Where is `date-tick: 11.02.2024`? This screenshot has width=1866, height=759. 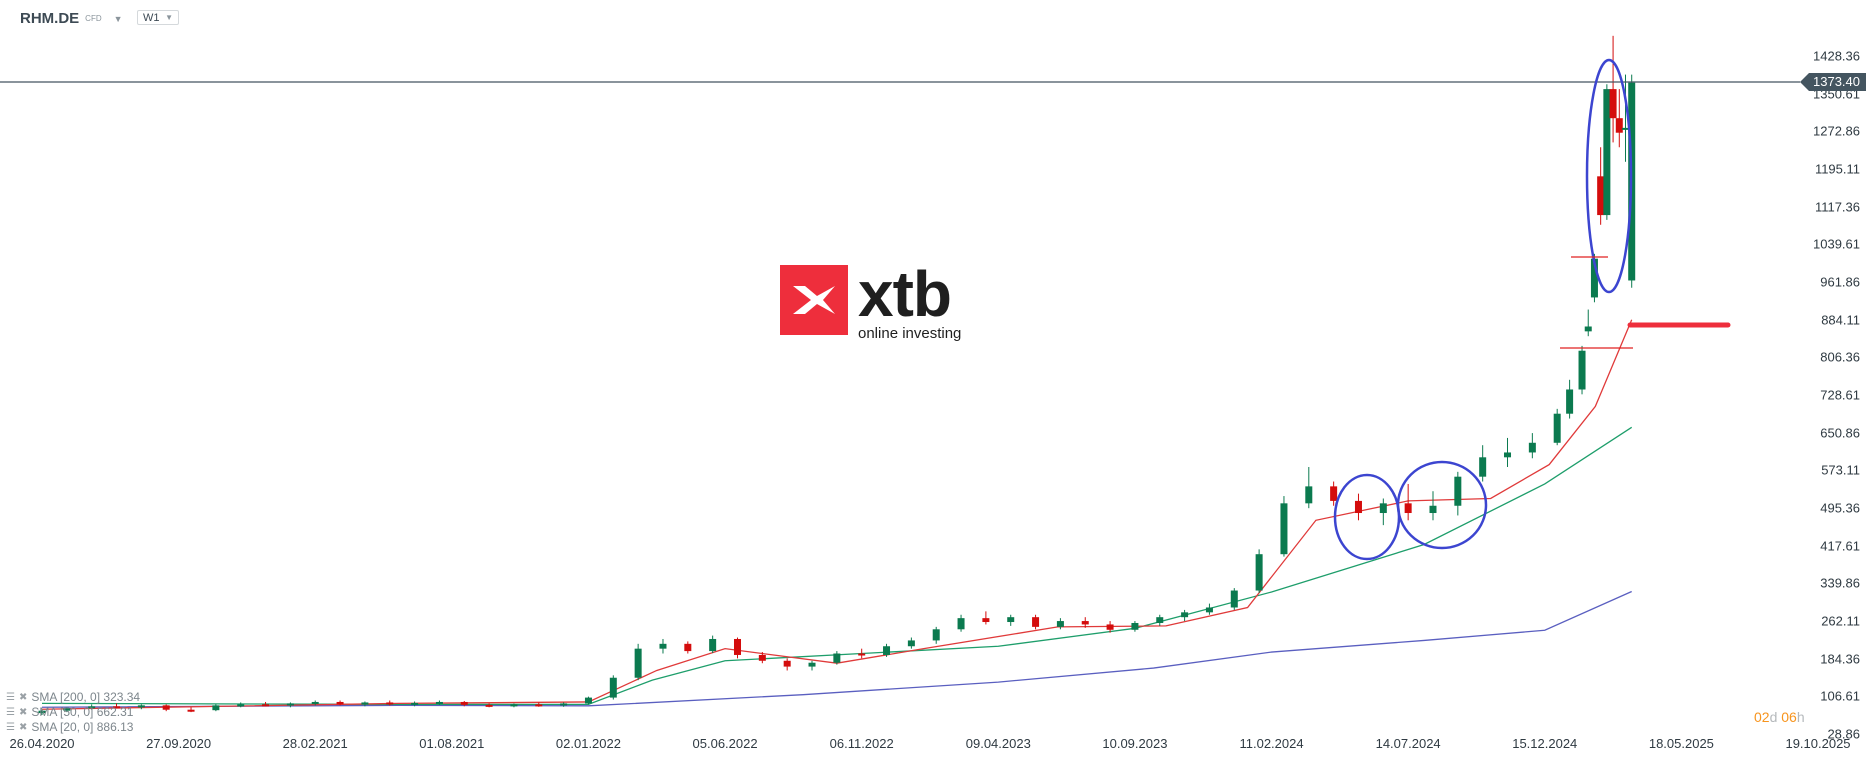 date-tick: 11.02.2024 is located at coordinates (1271, 743).